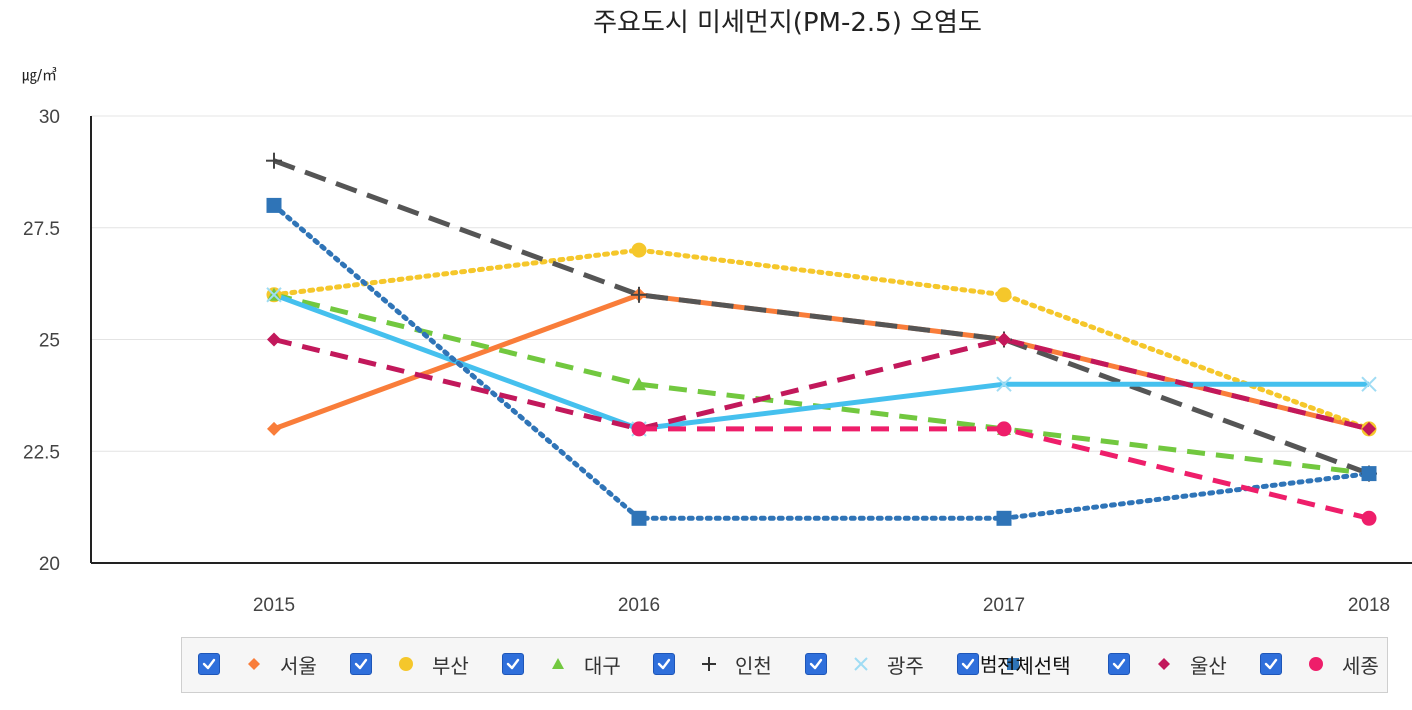  I want to click on legend-label: 부산, so click(450, 666).